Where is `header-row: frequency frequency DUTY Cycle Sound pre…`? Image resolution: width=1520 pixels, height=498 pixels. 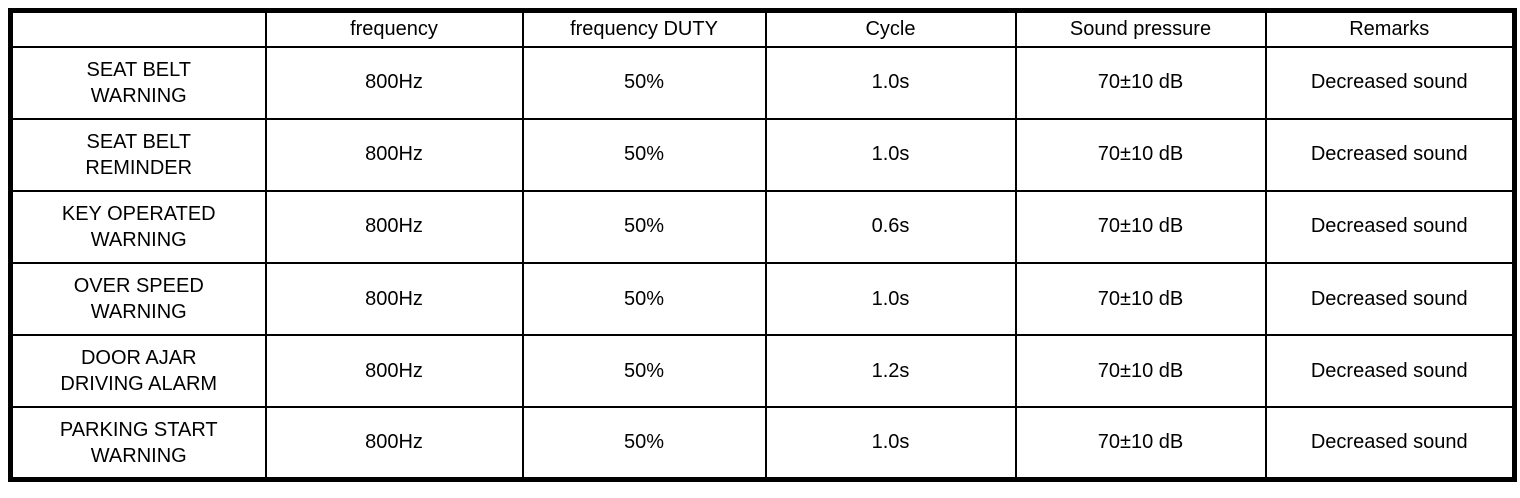 header-row: frequency frequency DUTY Cycle Sound pre… is located at coordinates (762, 28).